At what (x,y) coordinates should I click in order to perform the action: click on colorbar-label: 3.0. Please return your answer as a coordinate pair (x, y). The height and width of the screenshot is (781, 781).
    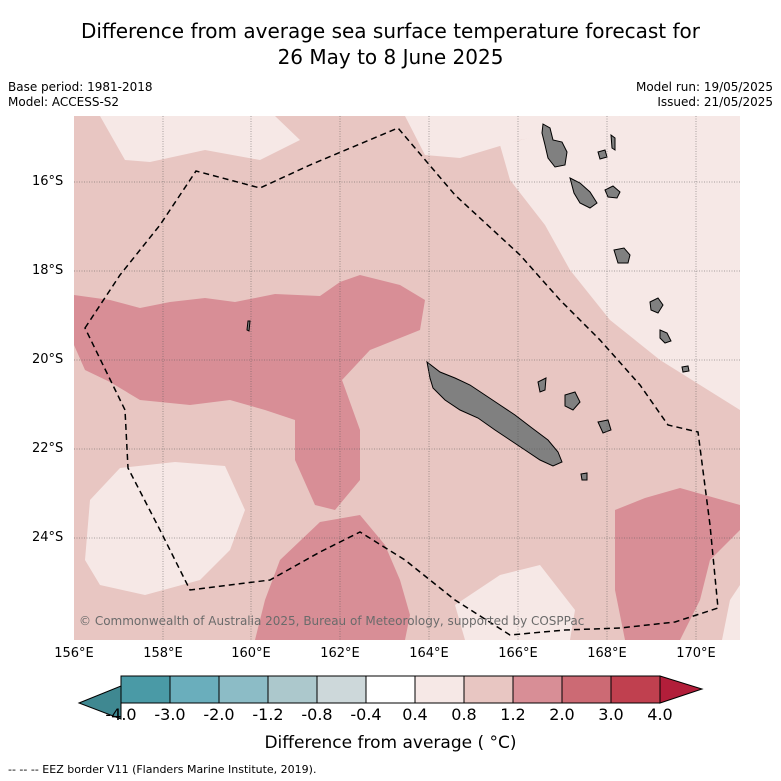
    Looking at the image, I should click on (611, 714).